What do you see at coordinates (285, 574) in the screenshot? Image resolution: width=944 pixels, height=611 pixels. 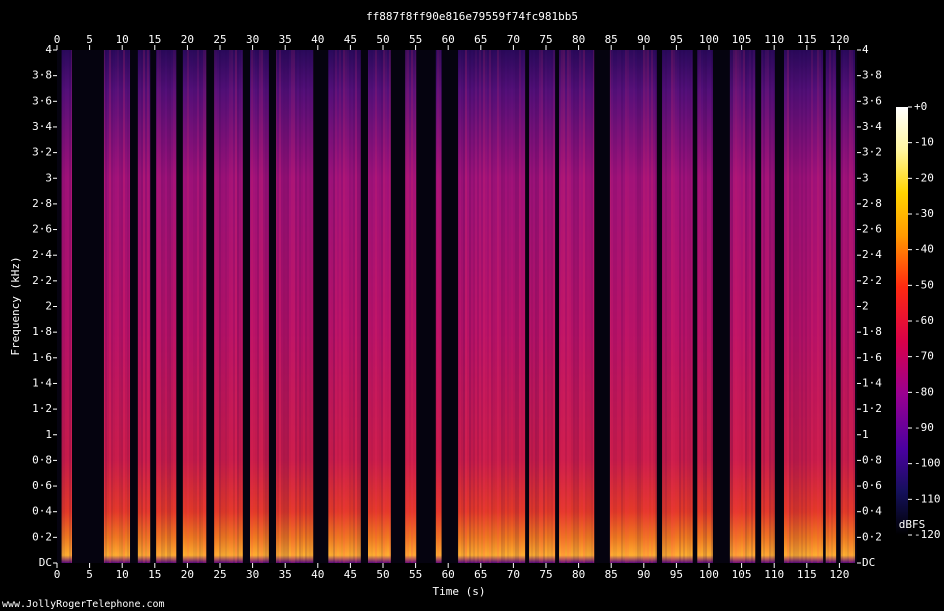 I see `x-tick-label: 35` at bounding box center [285, 574].